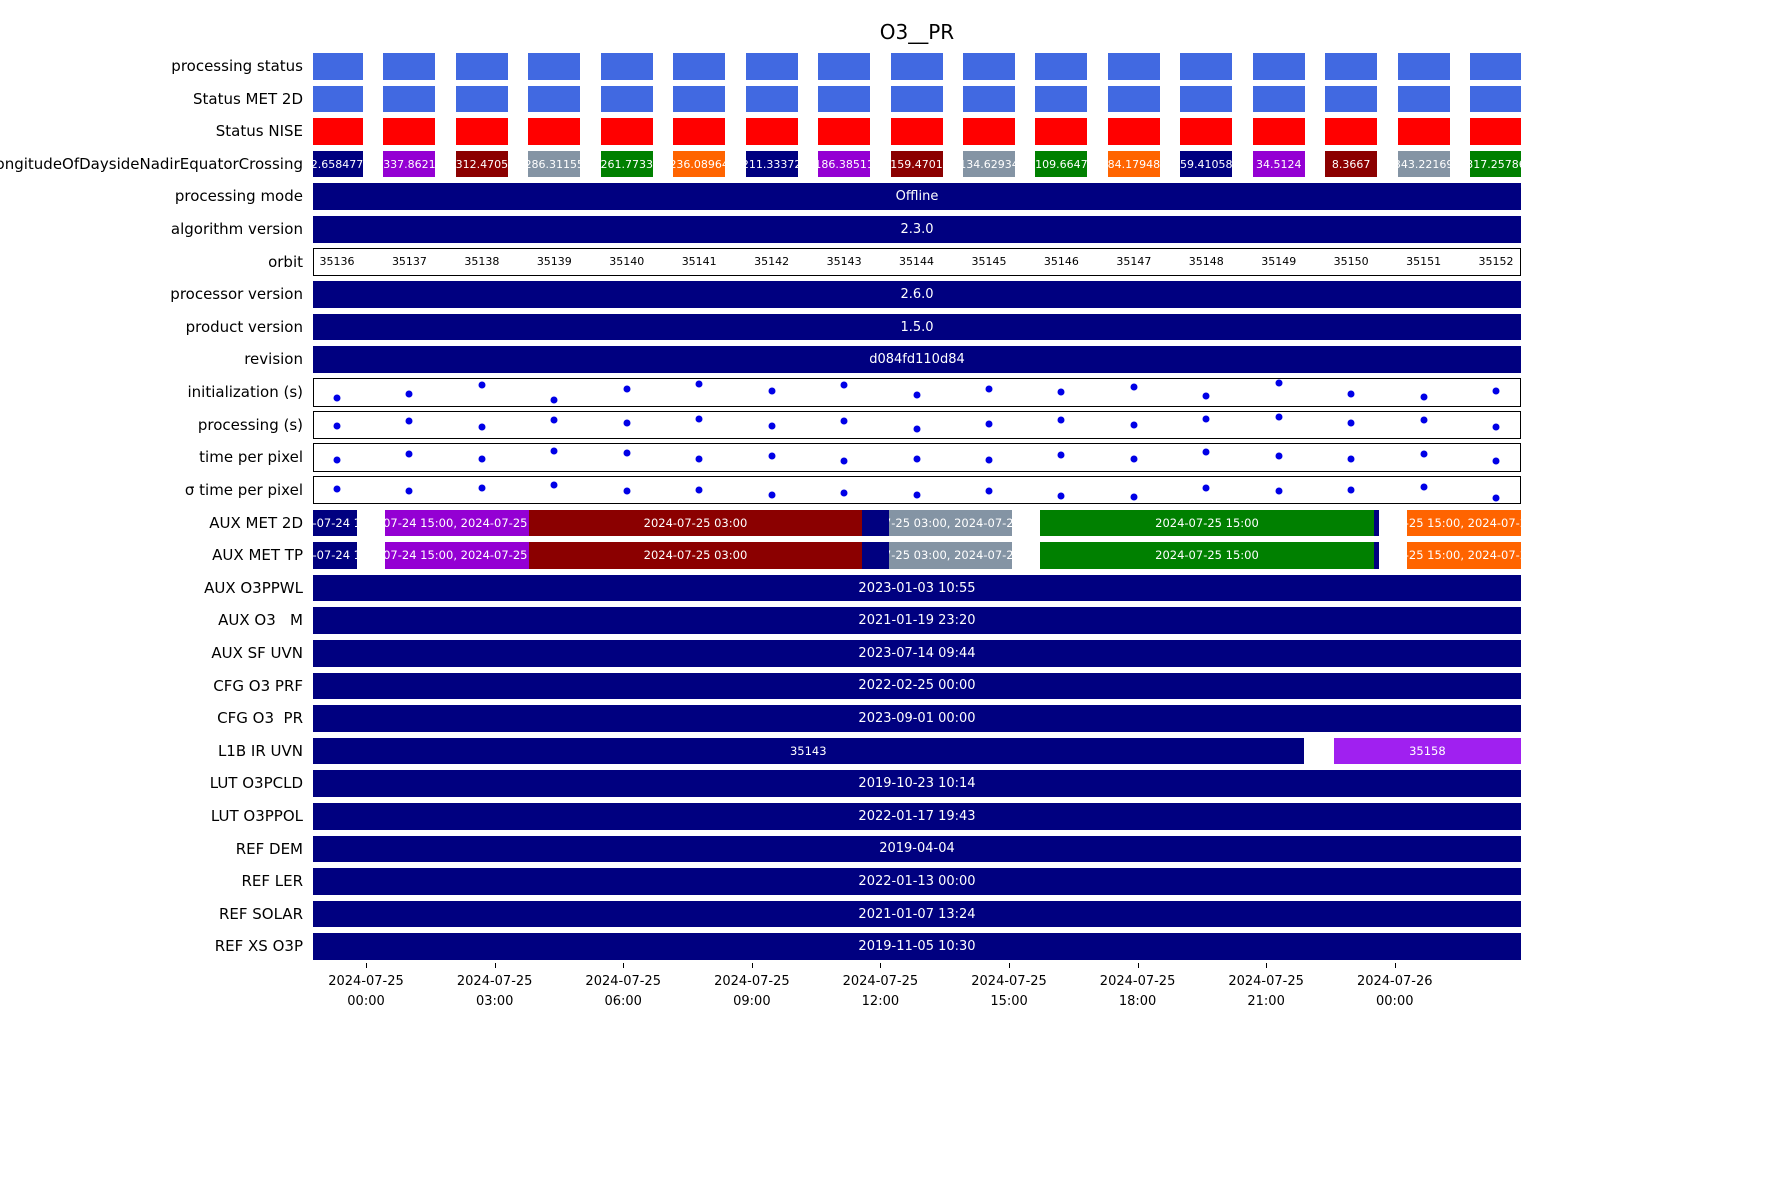 Image resolution: width=1771 pixels, height=1181 pixels. Describe the element at coordinates (1133, 164) in the screenshot. I see `longitude-value-block: 84.17948` at that location.